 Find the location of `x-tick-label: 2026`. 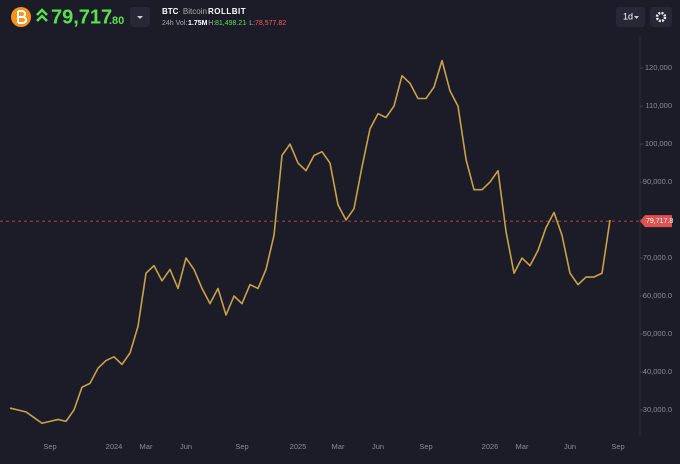

x-tick-label: 2026 is located at coordinates (490, 446).